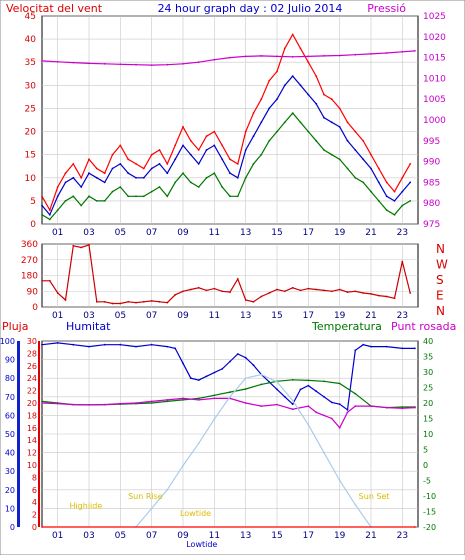  Describe the element at coordinates (10, 415) in the screenshot. I see `humidity-tick-label: 60` at that location.